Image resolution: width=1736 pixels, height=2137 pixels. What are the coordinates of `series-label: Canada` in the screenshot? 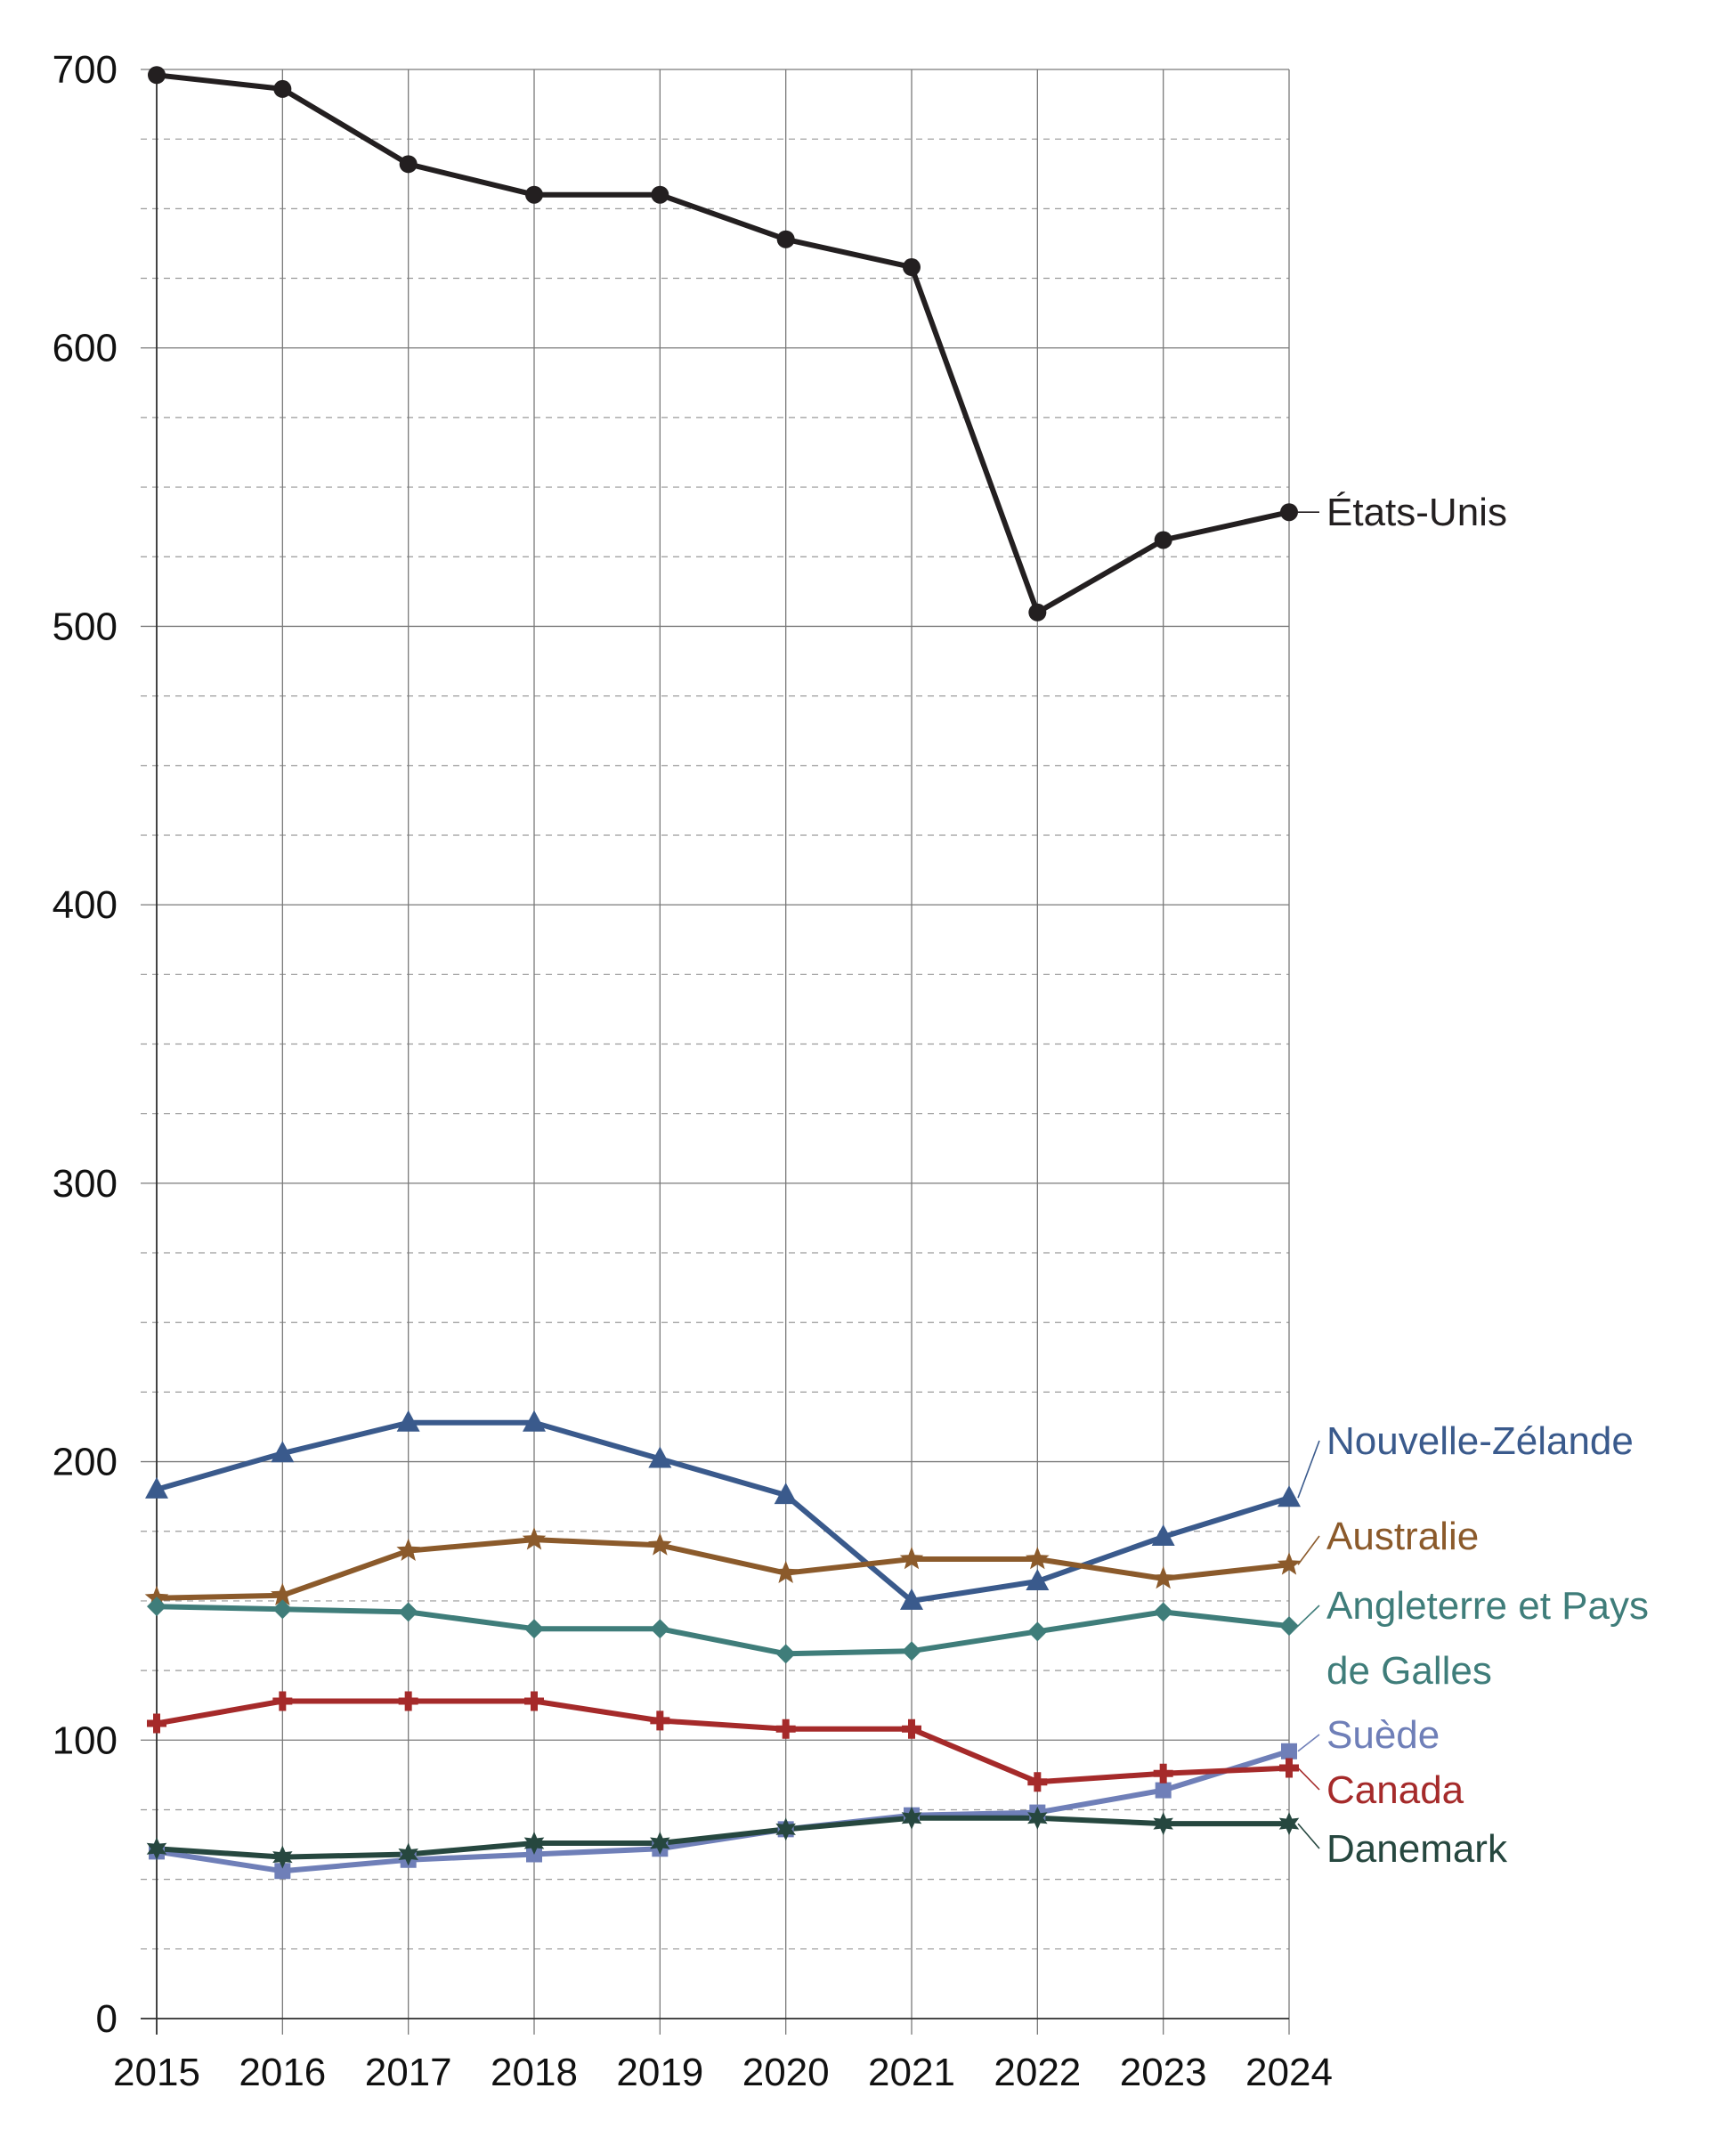 It's located at (1395, 1790).